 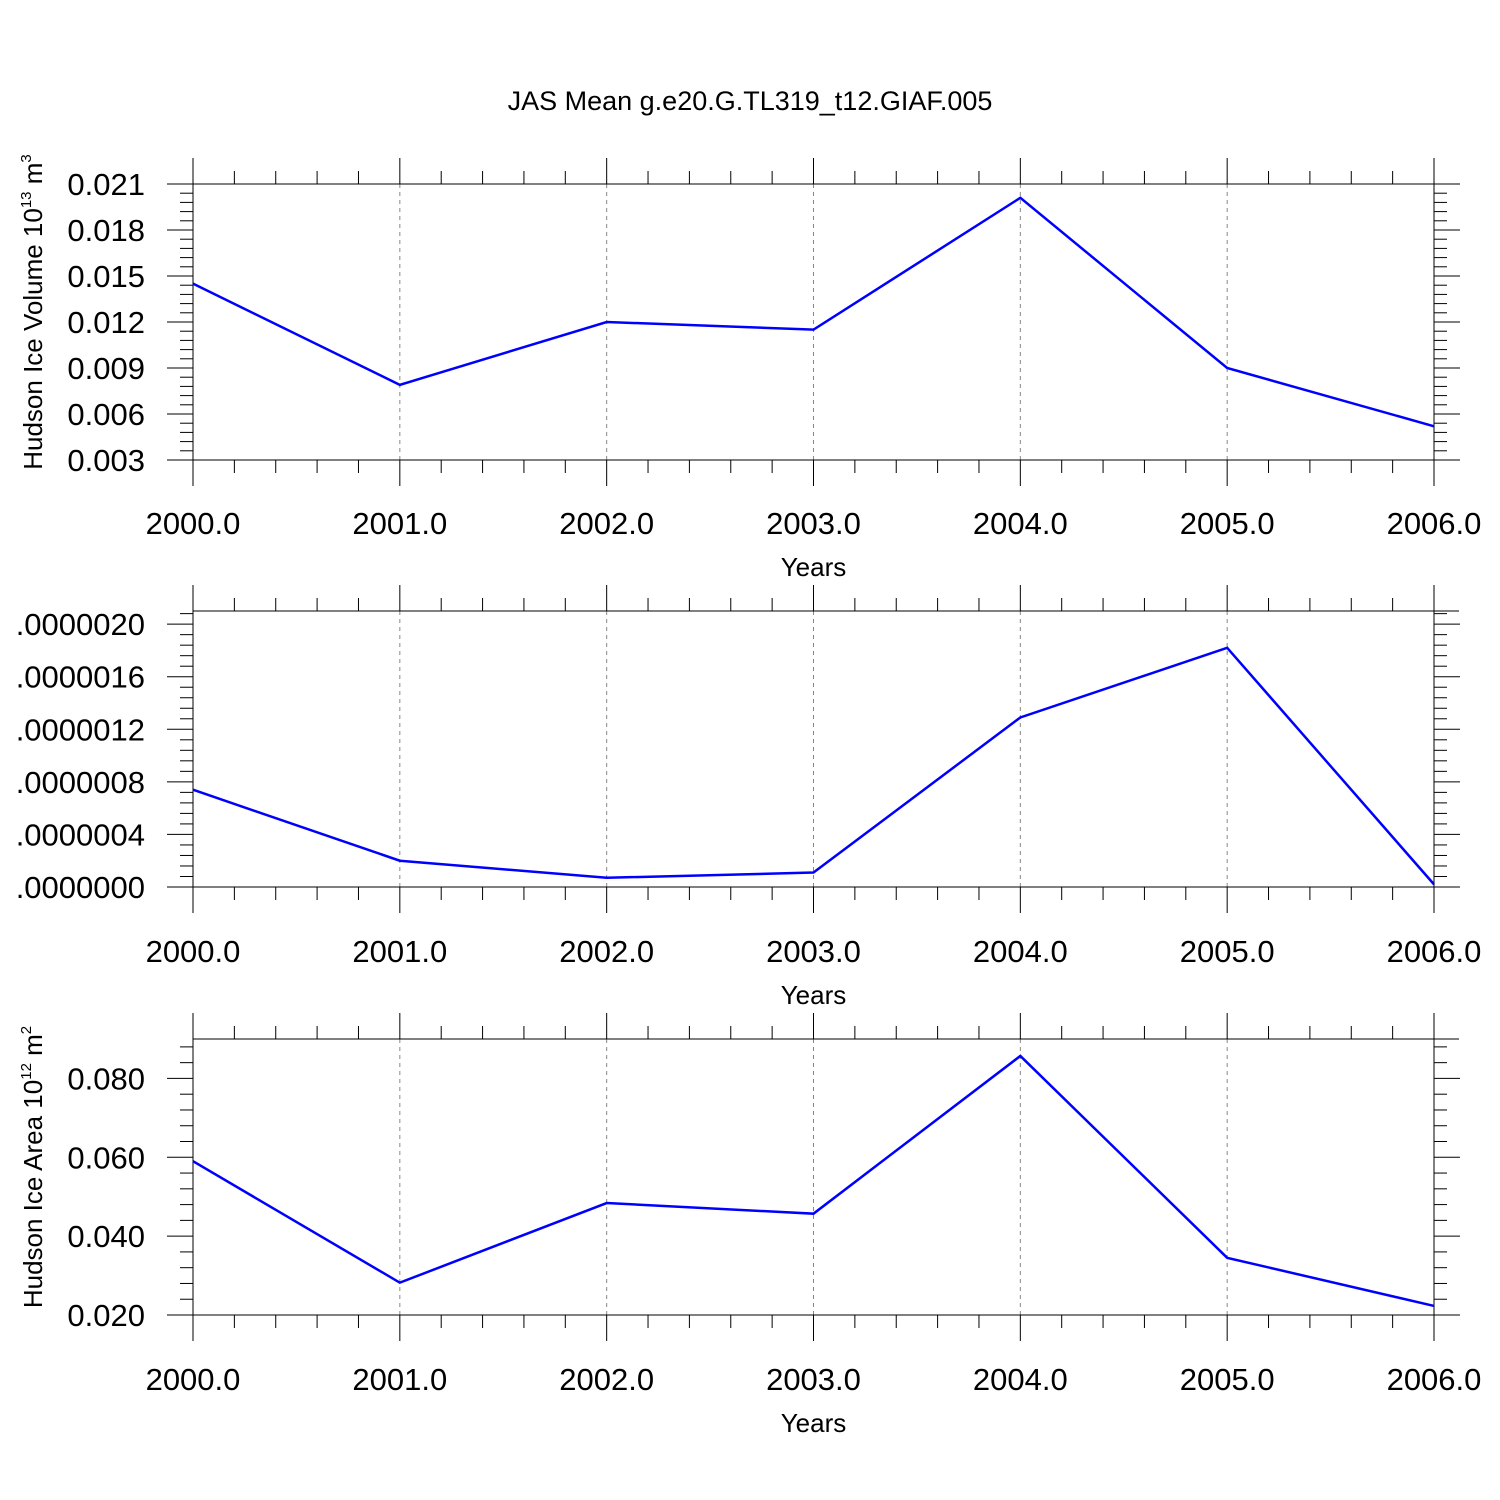 I want to click on page-title: JAS Mean g.e20.G.TL319_t12.GIAF.005, so click(x=750, y=101).